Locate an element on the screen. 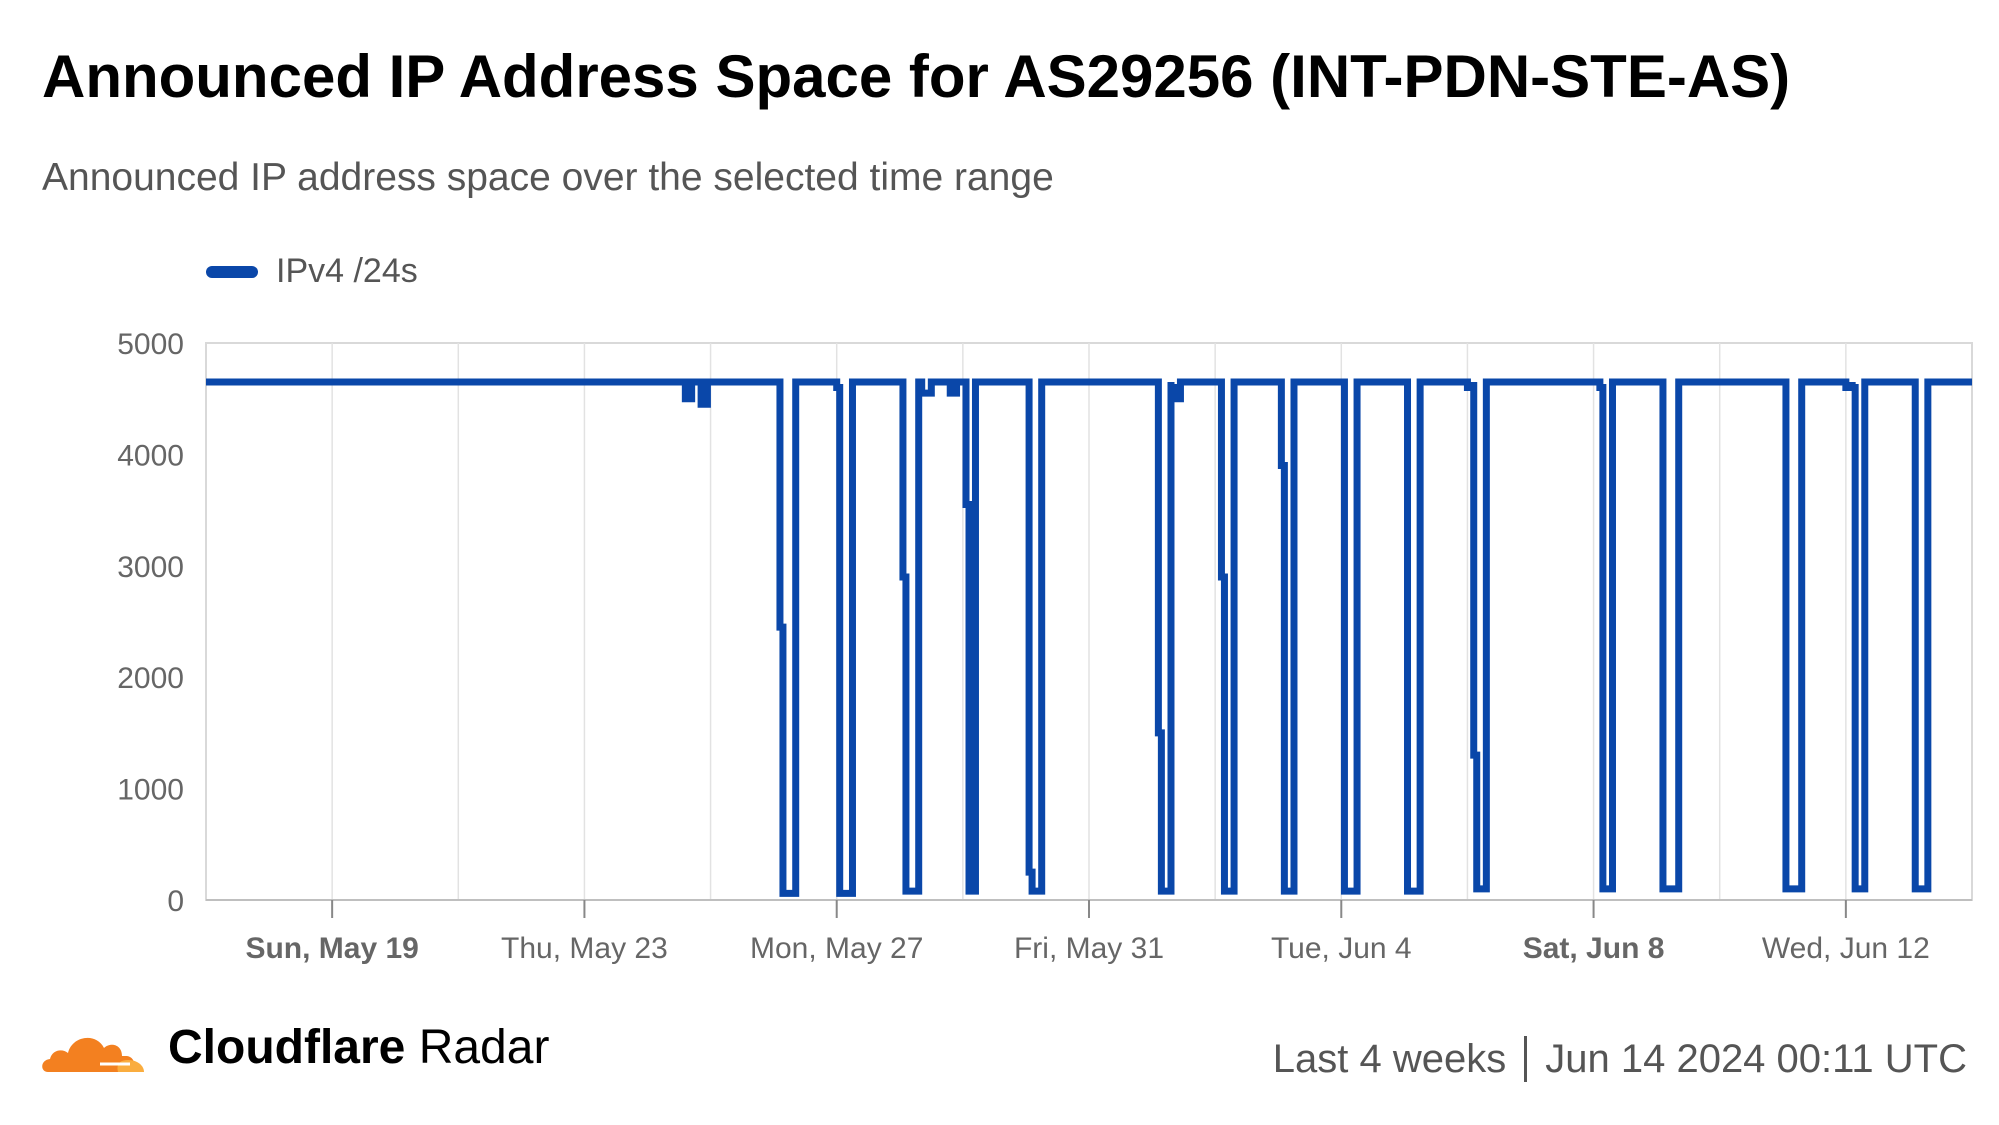 The image size is (1999, 1125). y-tick-label: 0 is located at coordinates (175, 901).